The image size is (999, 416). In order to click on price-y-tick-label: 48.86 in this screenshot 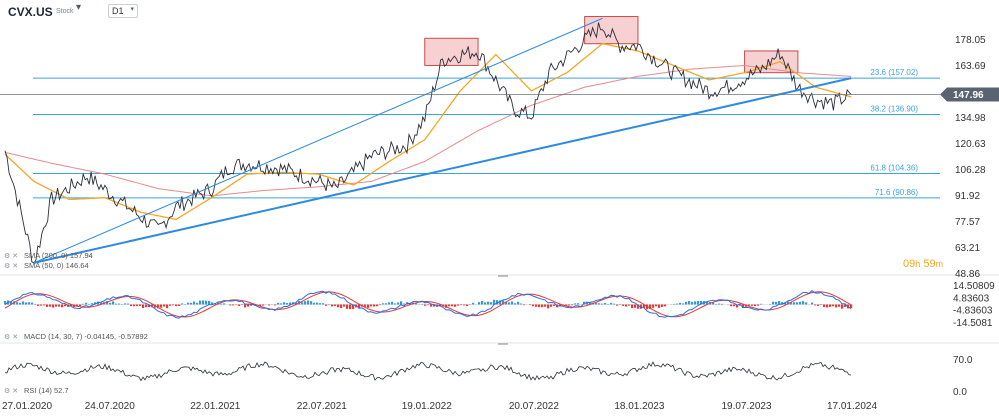, I will do `click(967, 274)`.